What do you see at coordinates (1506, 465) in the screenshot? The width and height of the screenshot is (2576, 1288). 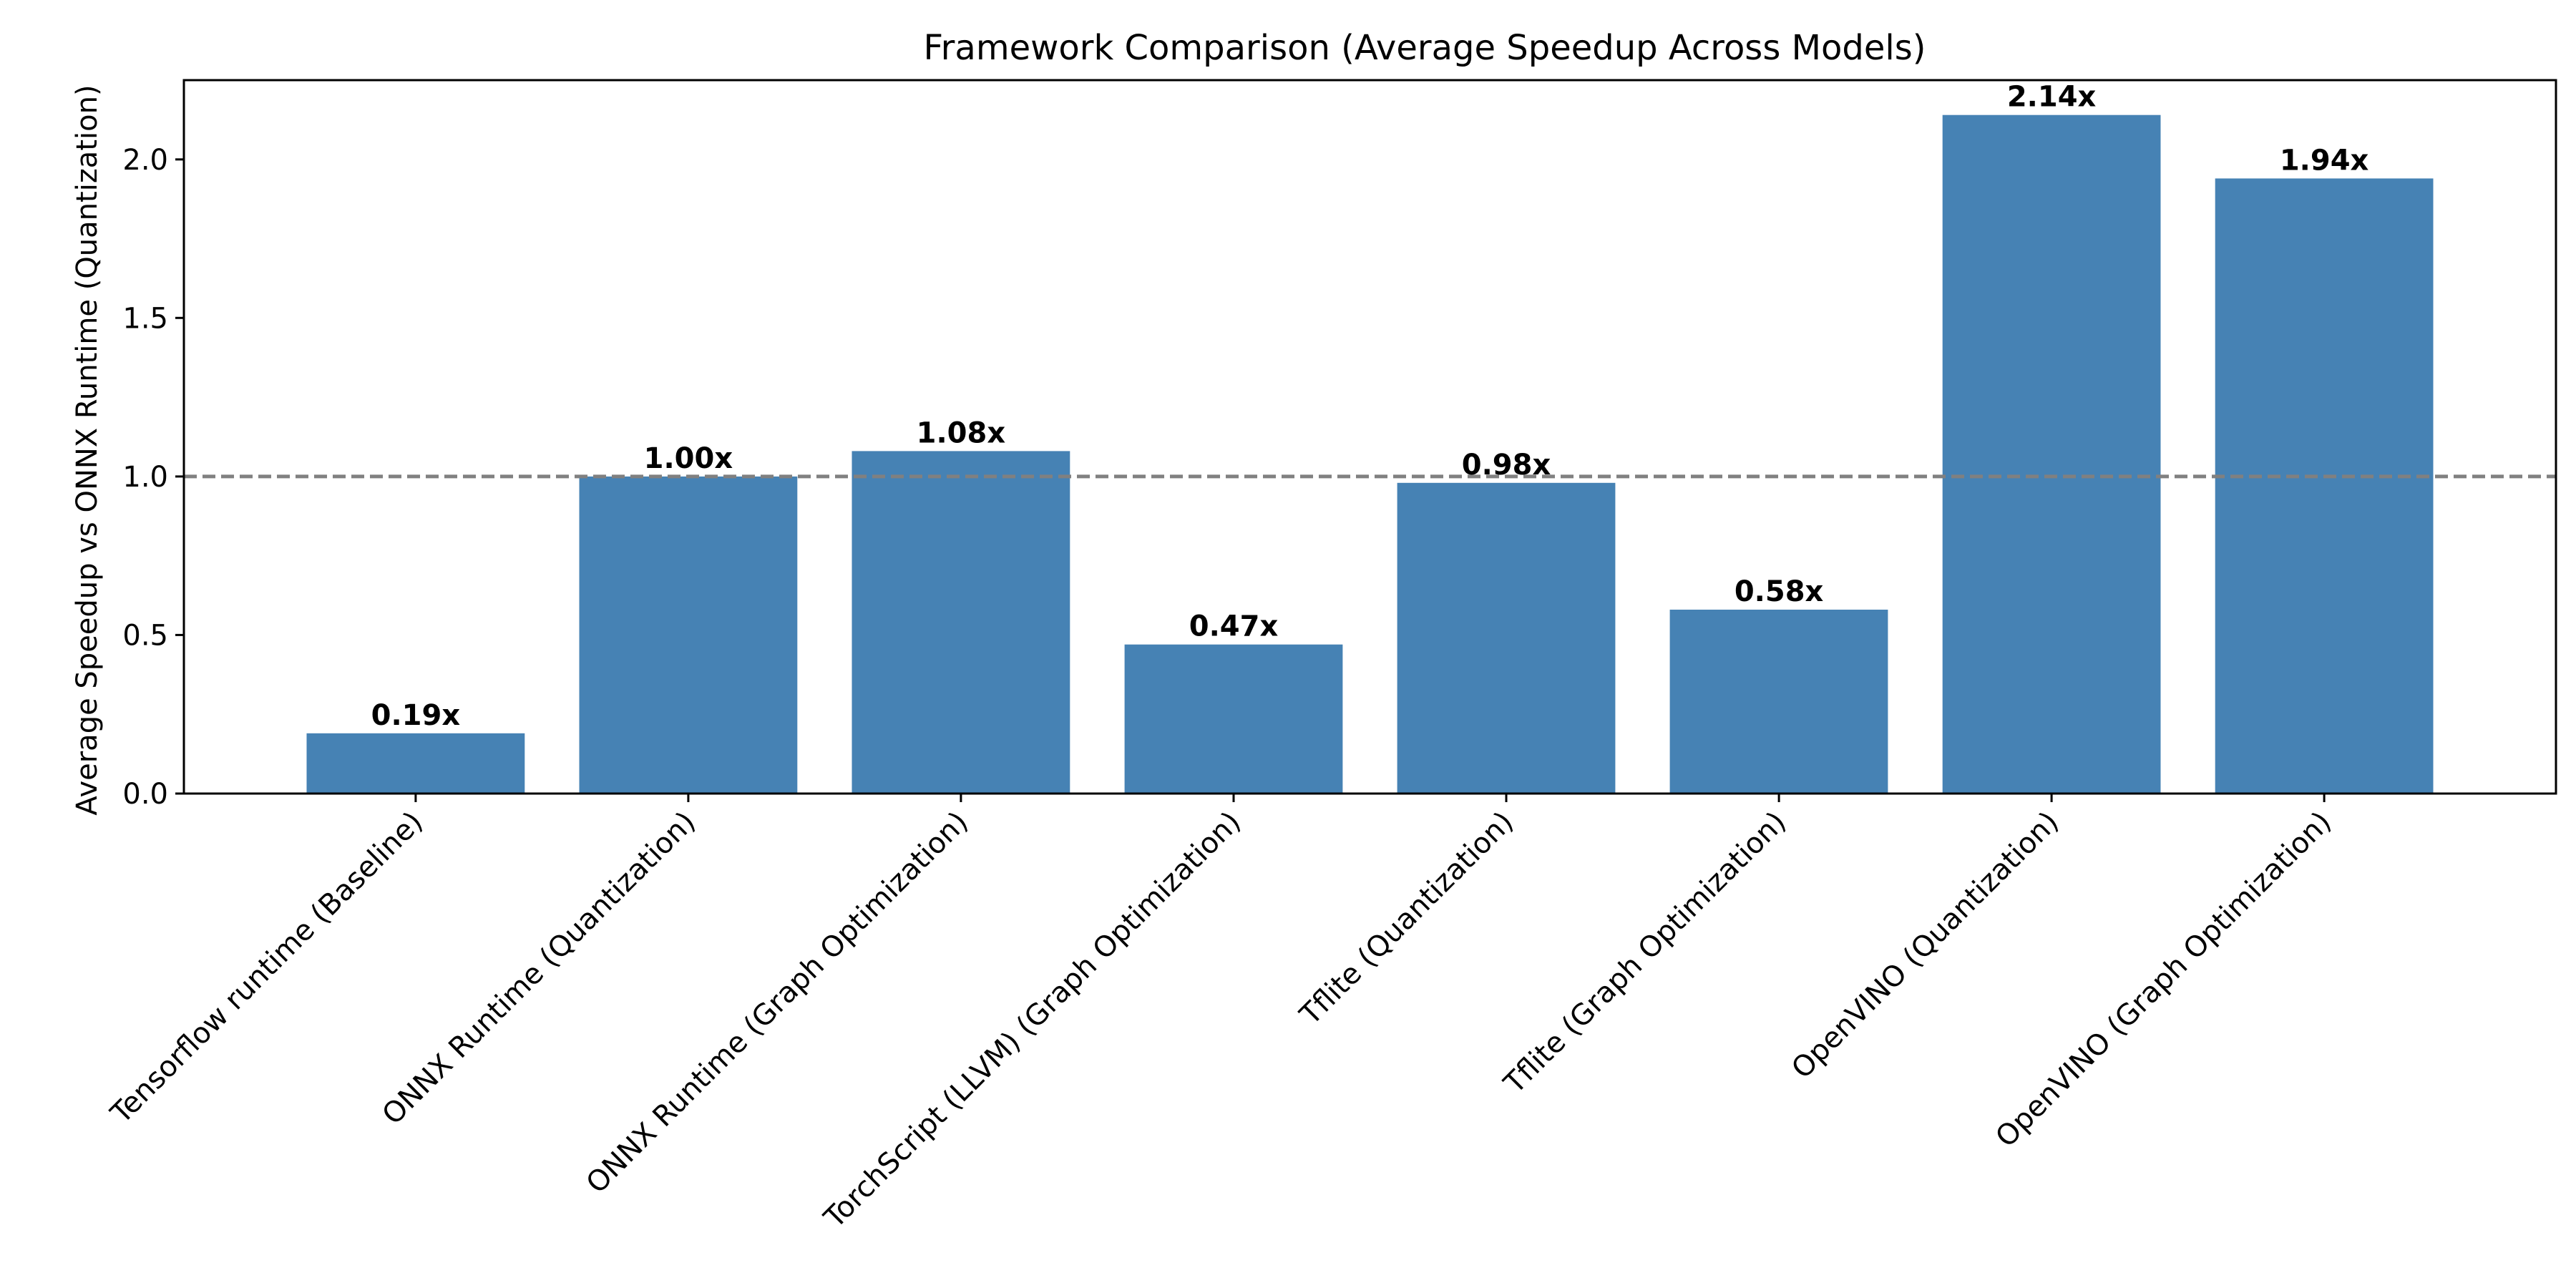 I see `data-label-4: 0.98x` at bounding box center [1506, 465].